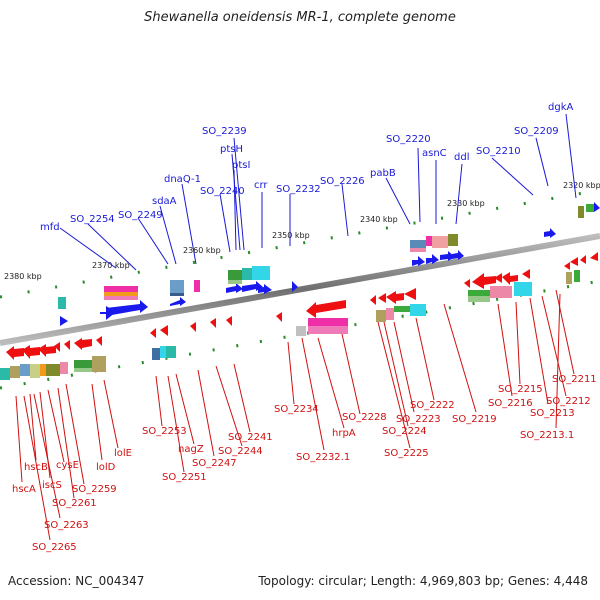 The image size is (600, 600). What do you see at coordinates (342, 181) in the screenshot?
I see `gene-label: SO_2226` at bounding box center [342, 181].